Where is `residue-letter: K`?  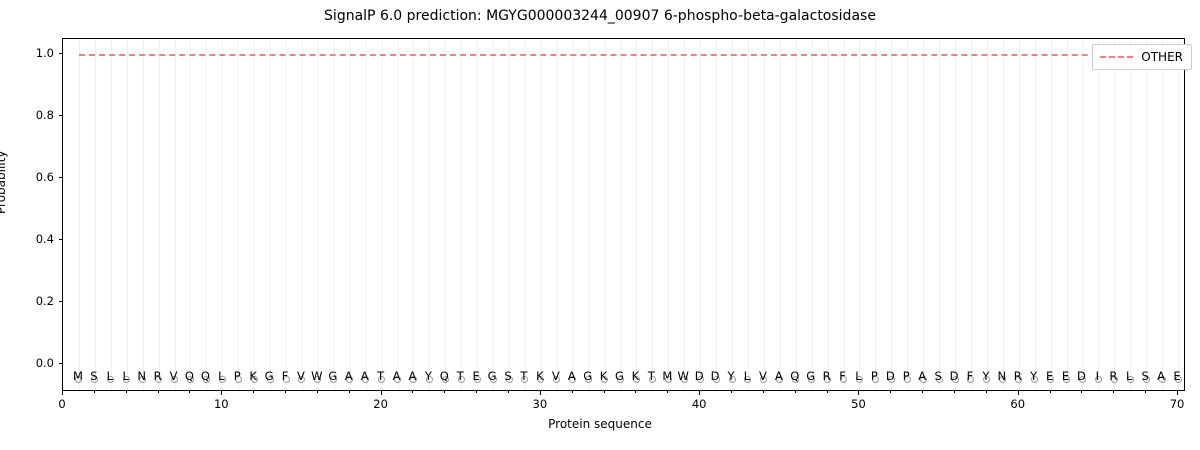
residue-letter: K is located at coordinates (253, 376).